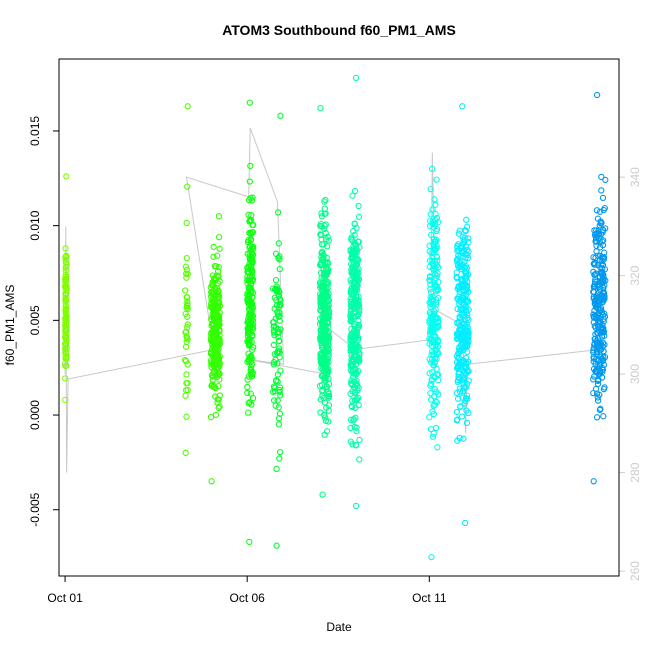  What do you see at coordinates (35, 225) in the screenshot?
I see `y-tick-label: 0.010` at bounding box center [35, 225].